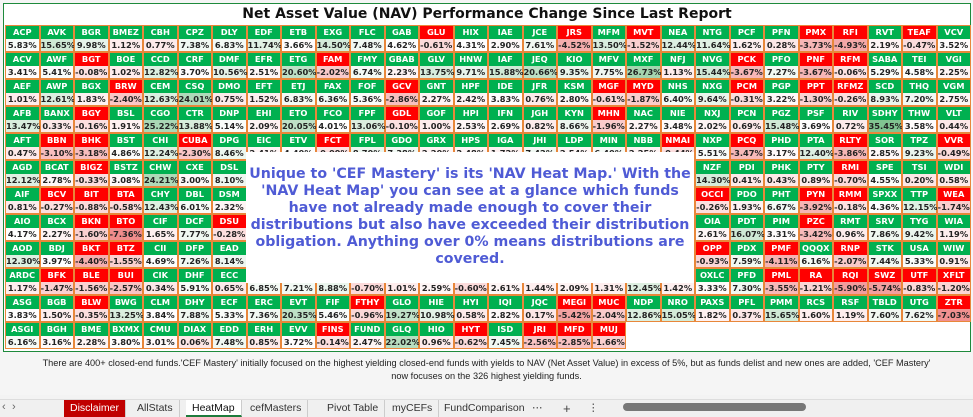 Image resolution: width=973 pixels, height=417 pixels. What do you see at coordinates (919, 38) in the screenshot?
I see `heatmap-cell: TEAF -0.47%` at bounding box center [919, 38].